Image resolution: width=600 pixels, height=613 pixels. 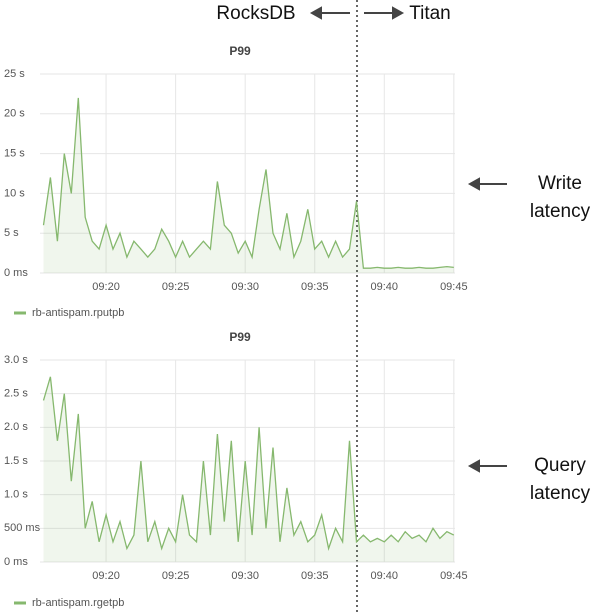 I want to click on annotation: RocksDB, so click(x=255, y=13).